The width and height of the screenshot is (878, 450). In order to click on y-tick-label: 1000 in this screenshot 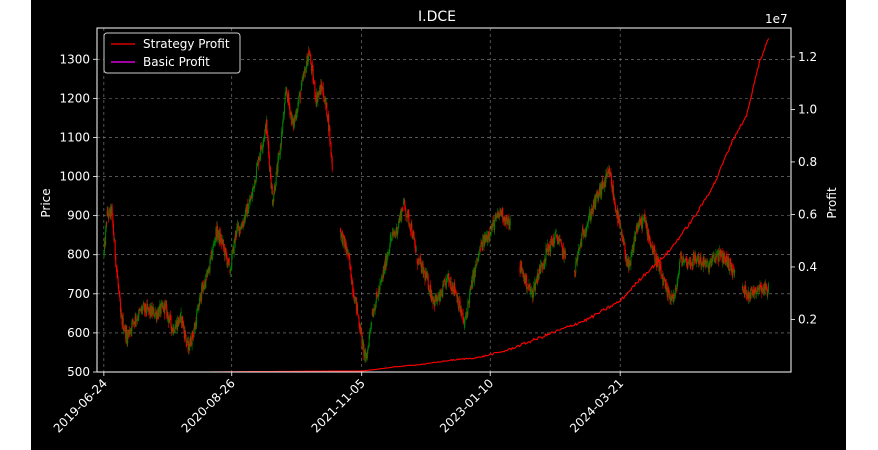, I will do `click(74, 177)`.